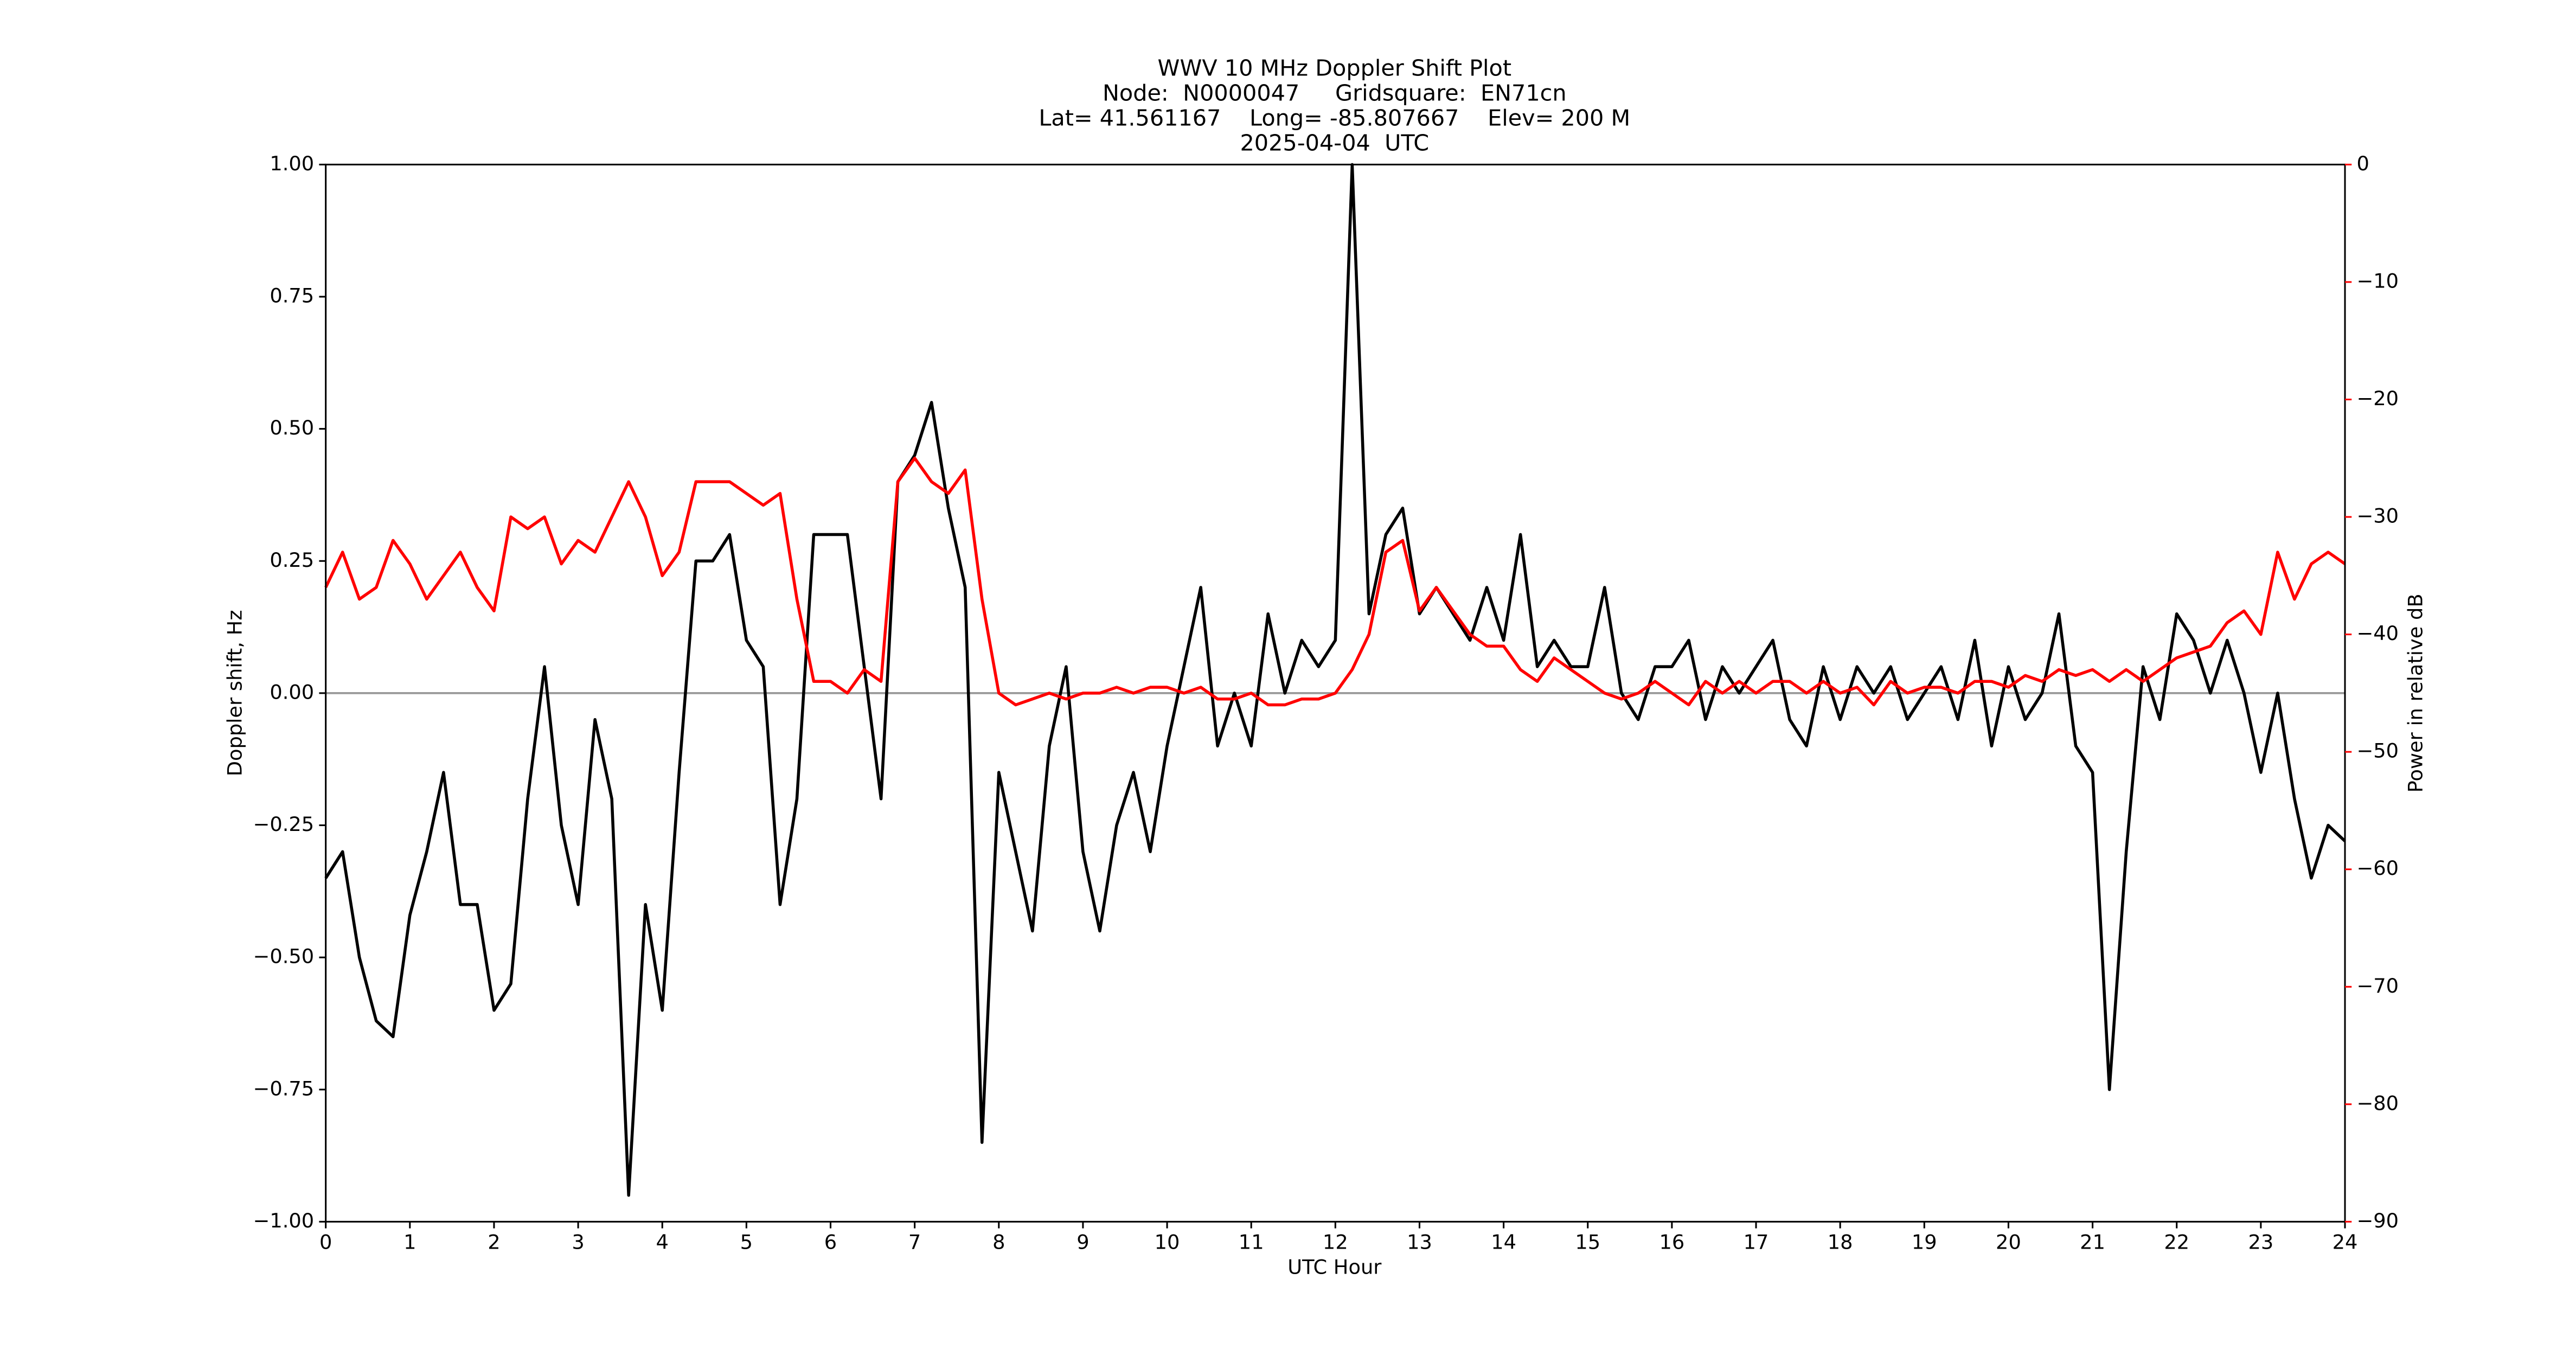 The height and width of the screenshot is (1356, 2576). I want to click on y2-axis-label: Power in relative dB, so click(2415, 692).